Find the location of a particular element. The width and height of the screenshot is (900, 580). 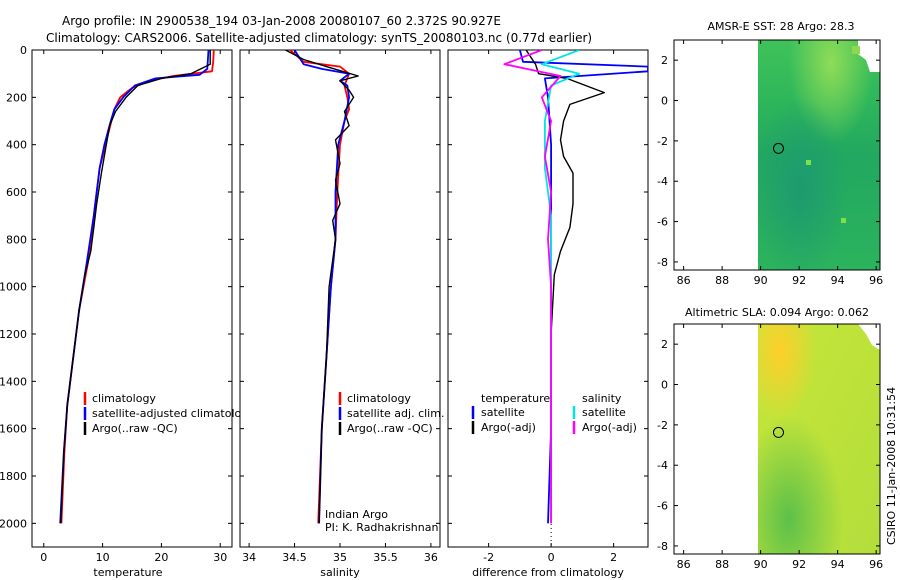

annotation-line1: Indian Argo is located at coordinates (356, 514).